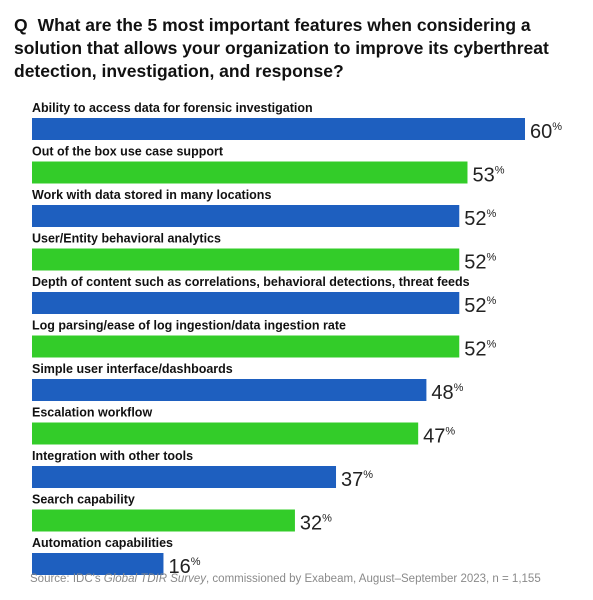 The height and width of the screenshot is (600, 593). Describe the element at coordinates (316, 524) in the screenshot. I see `value-label: 32%` at that location.